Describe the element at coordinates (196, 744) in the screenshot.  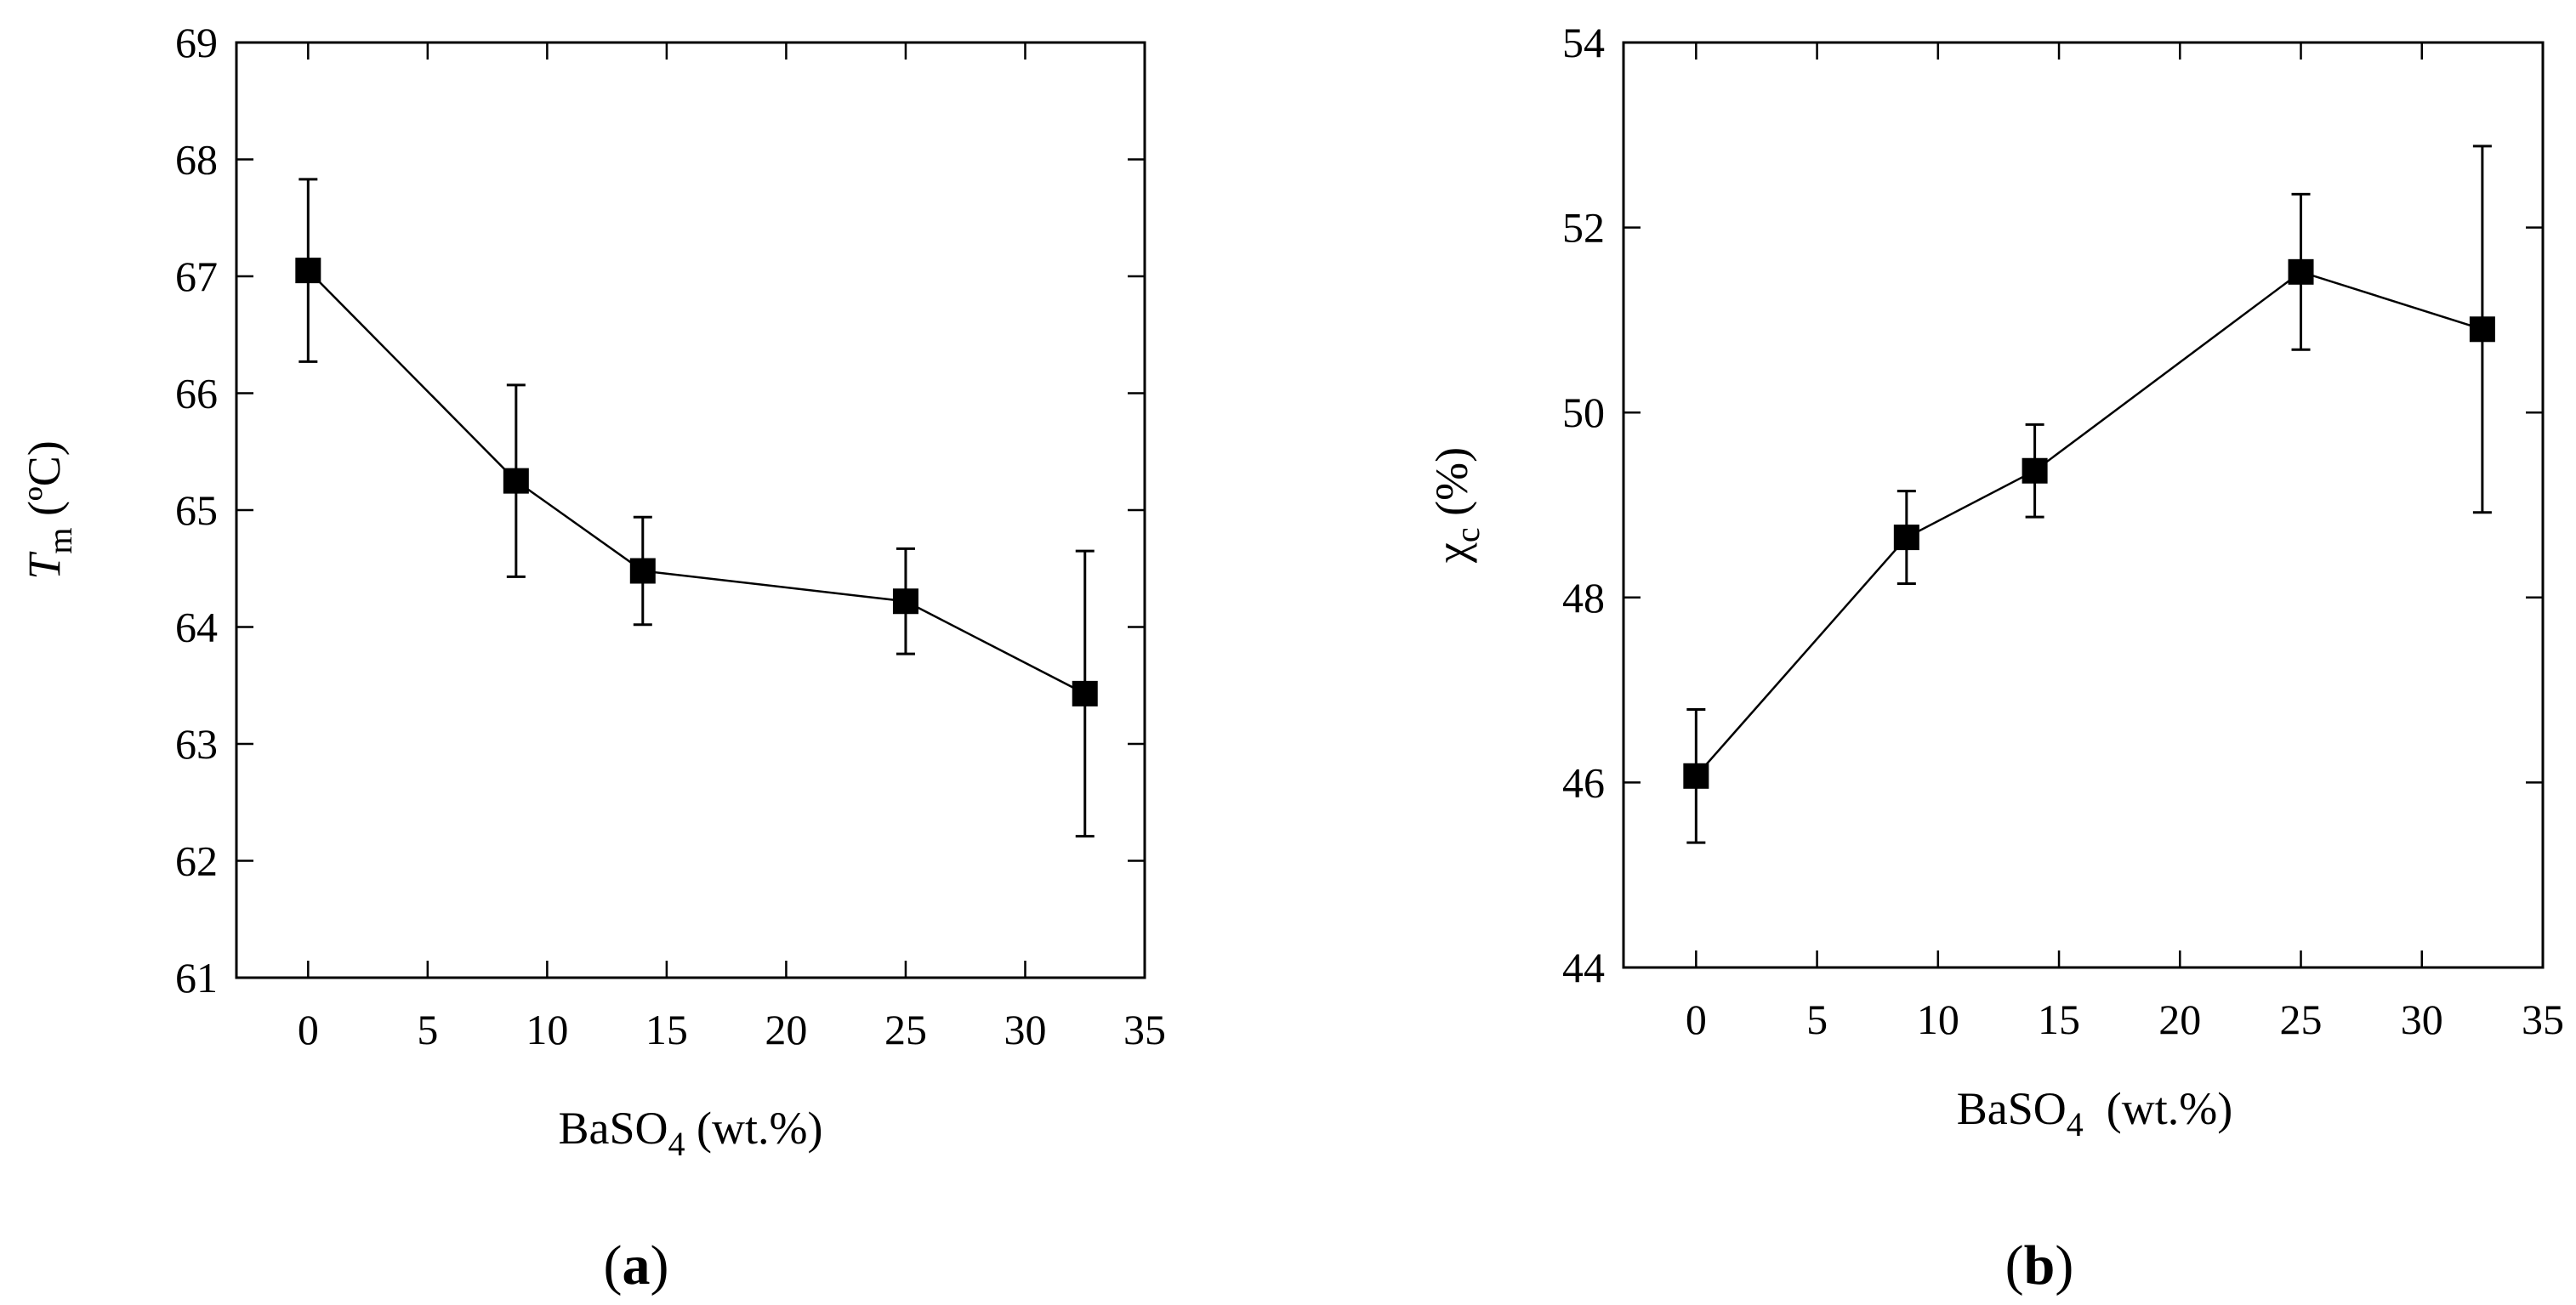
I see `y-tick-label: 63` at that location.